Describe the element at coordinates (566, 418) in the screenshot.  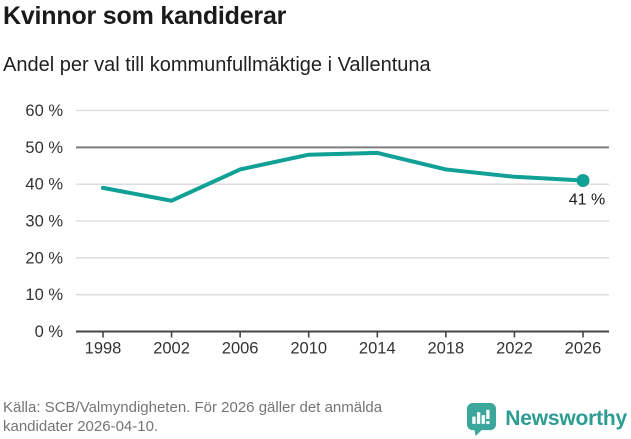
I see `newsworthy-wordmark: Newsworthy` at that location.